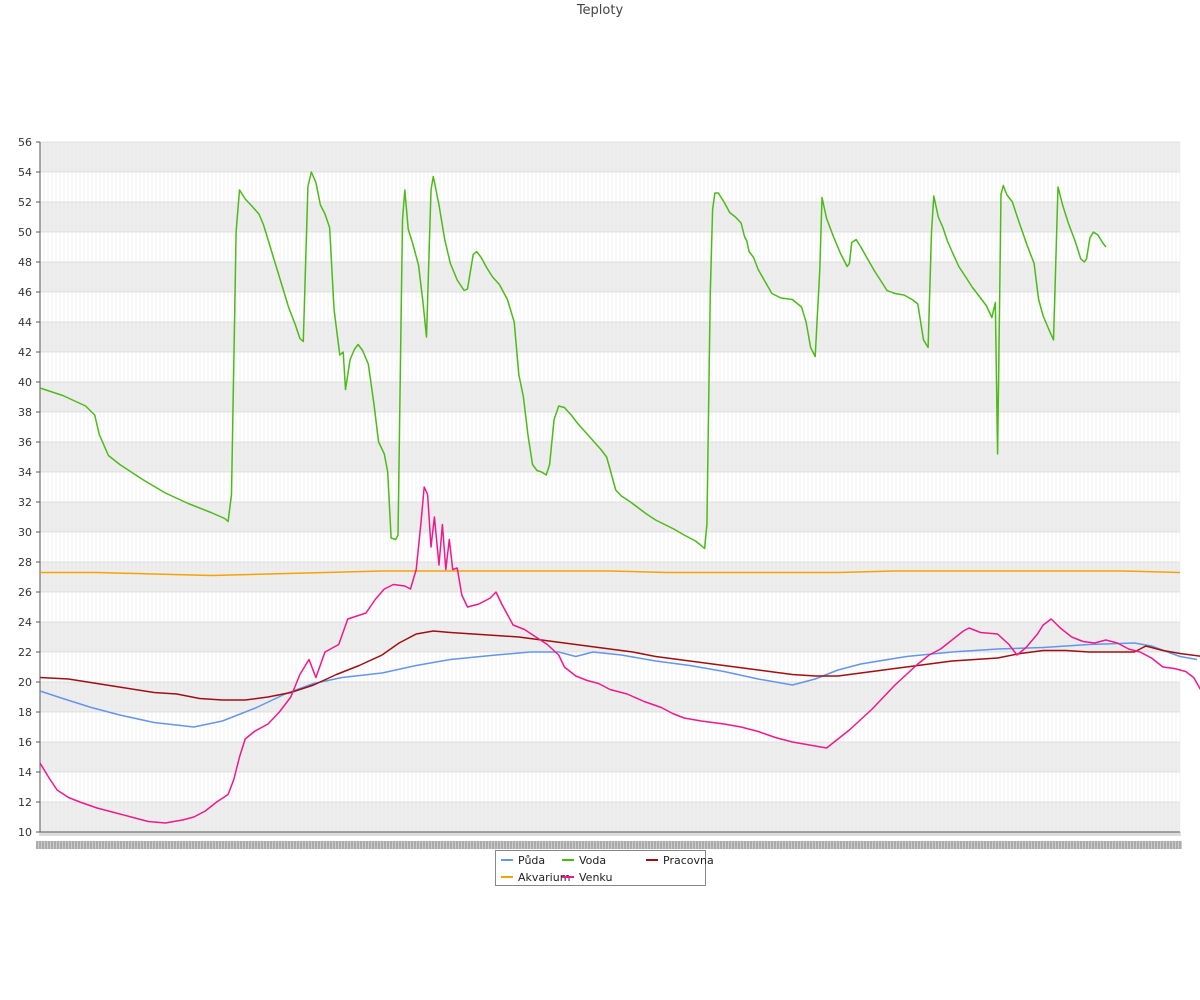 This screenshot has height=1000, width=1200. I want to click on chart-title: Teploty, so click(600, 10).